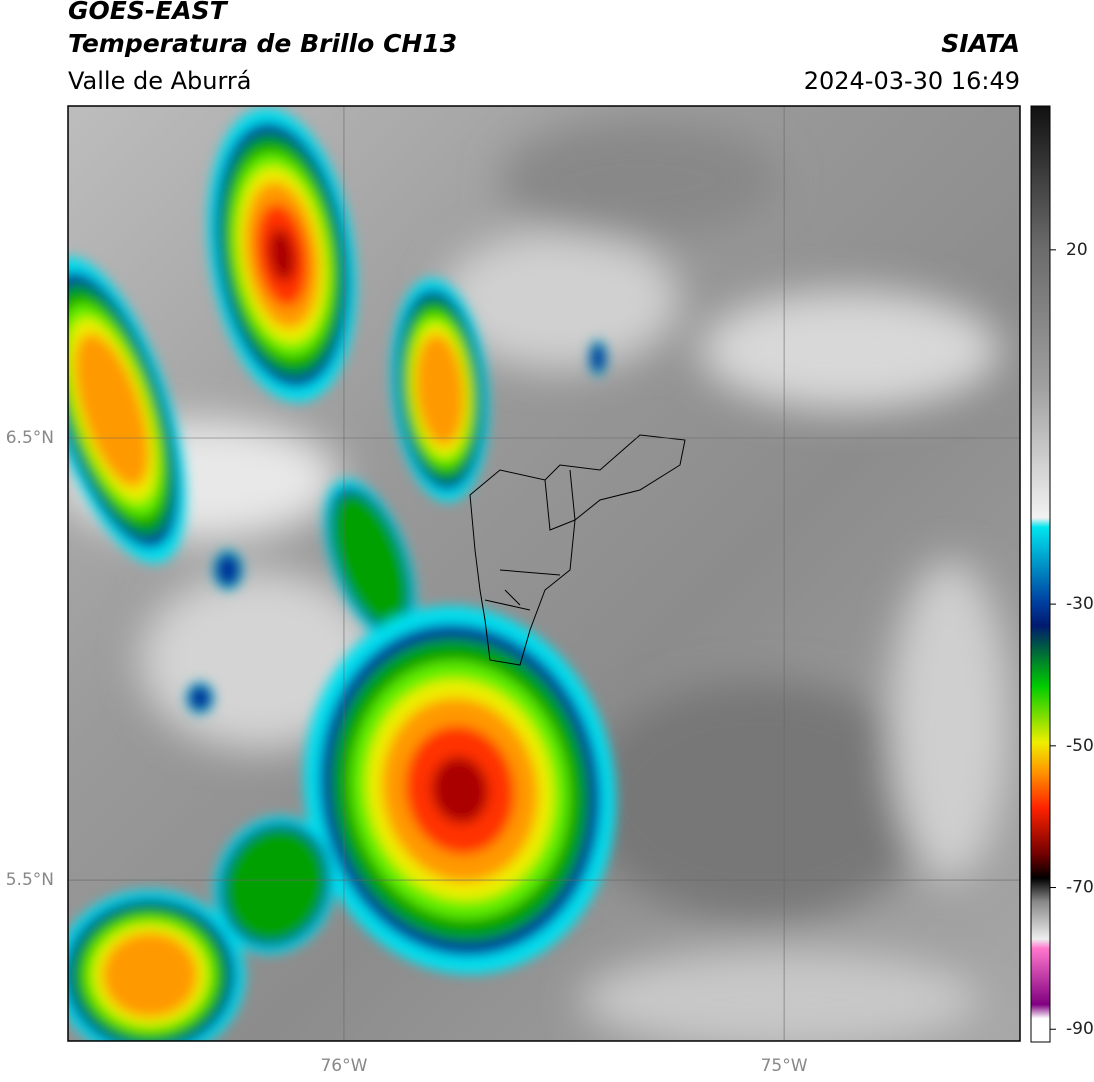 This screenshot has height=1082, width=1094. I want to click on valley-outline, so click(577, 550).